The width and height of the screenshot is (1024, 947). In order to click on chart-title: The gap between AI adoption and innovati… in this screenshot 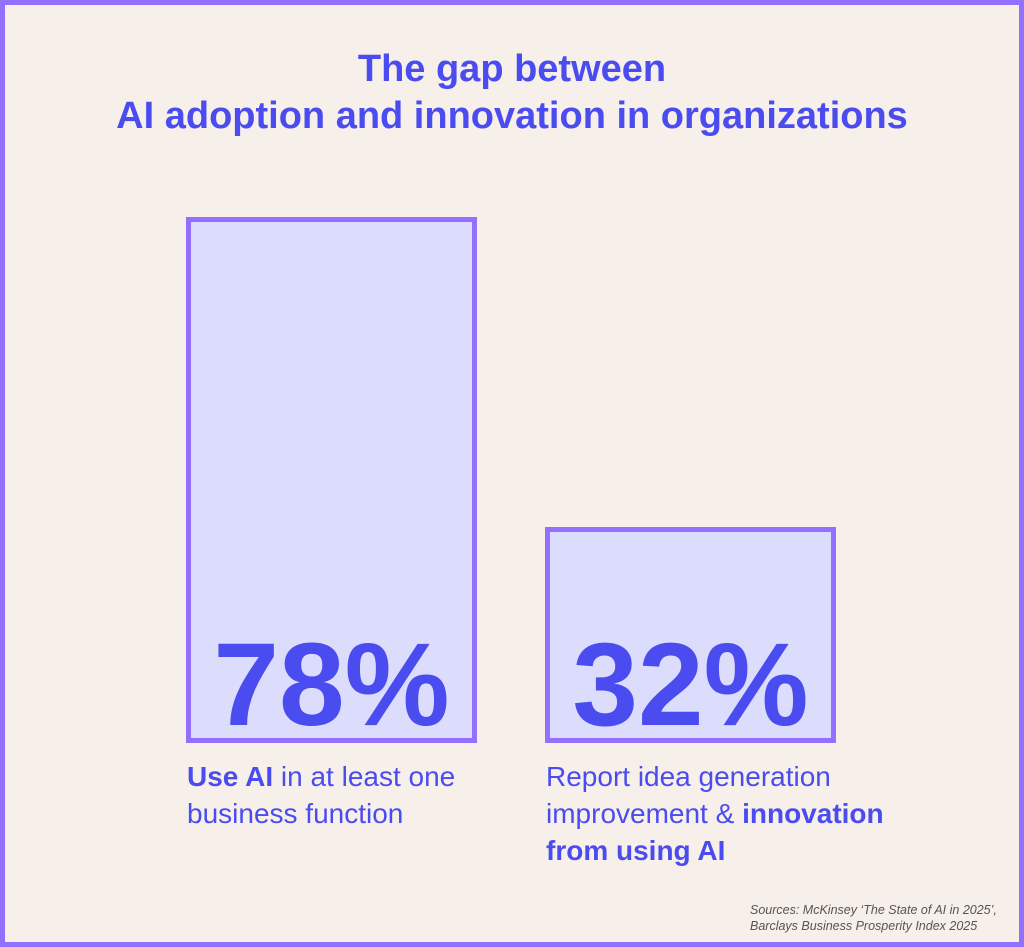, I will do `click(512, 93)`.